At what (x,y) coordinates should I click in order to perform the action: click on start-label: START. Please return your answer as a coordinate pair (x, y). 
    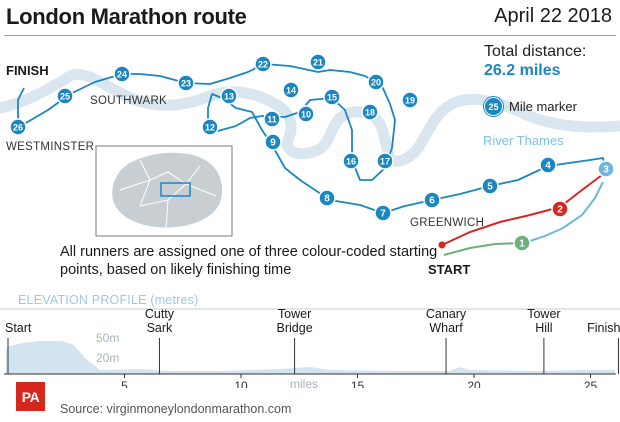
    Looking at the image, I should click on (449, 269).